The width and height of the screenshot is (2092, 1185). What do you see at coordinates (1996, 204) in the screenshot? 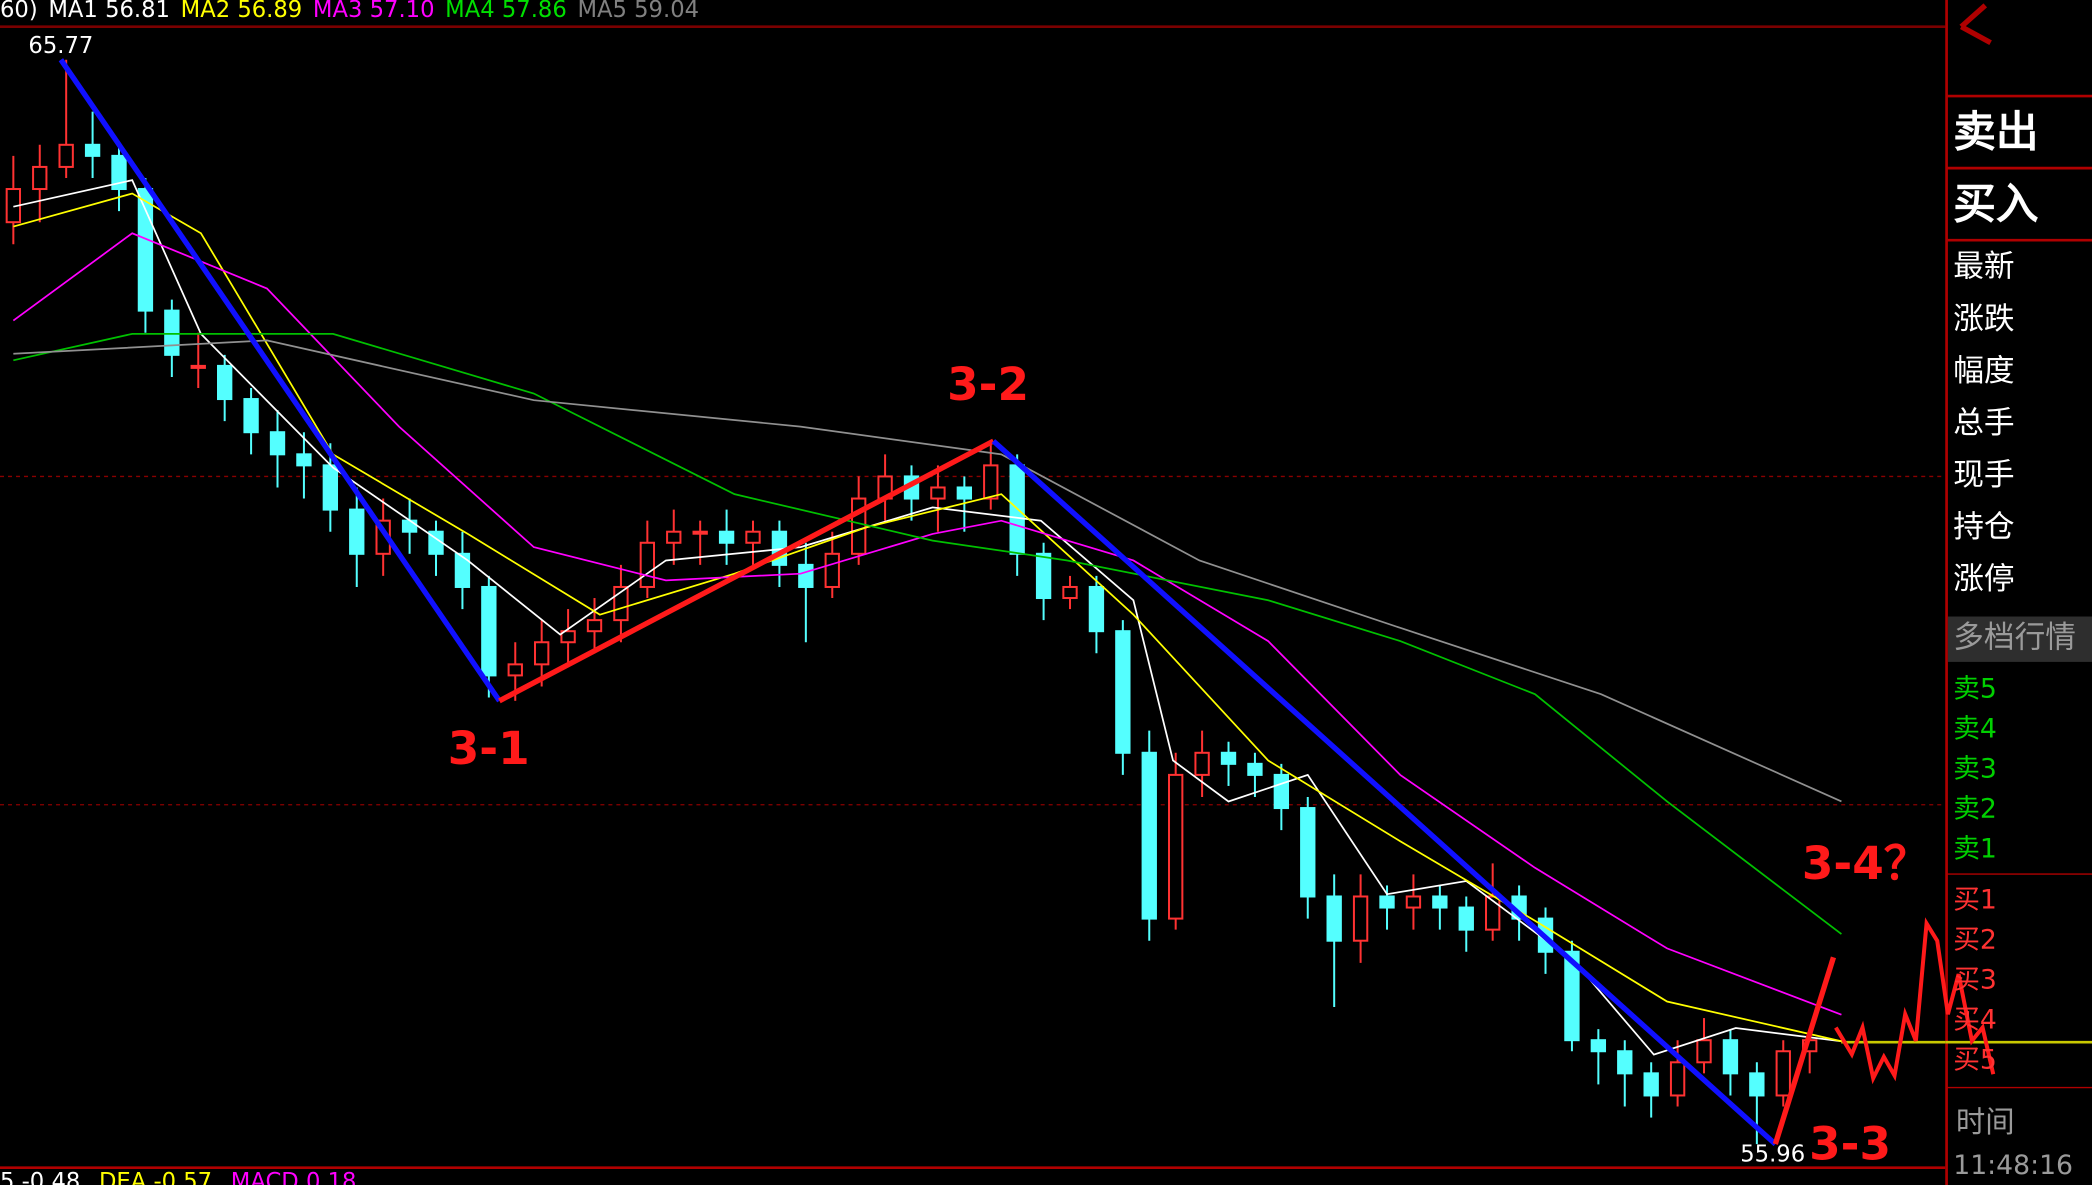
I see `buy-button: 买入` at bounding box center [1996, 204].